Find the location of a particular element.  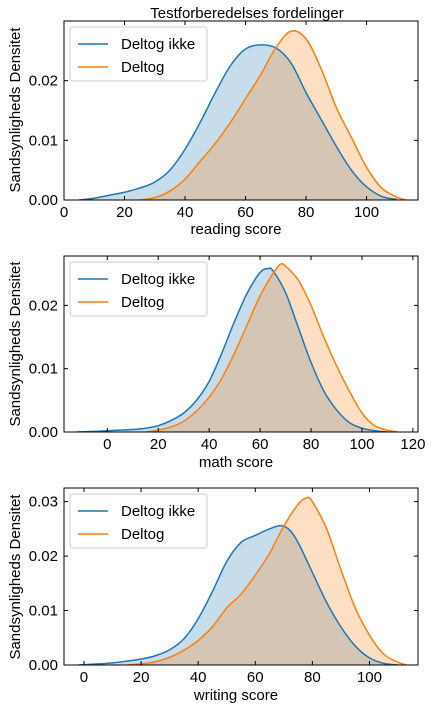

x-axis-label: math score is located at coordinates (236, 462).